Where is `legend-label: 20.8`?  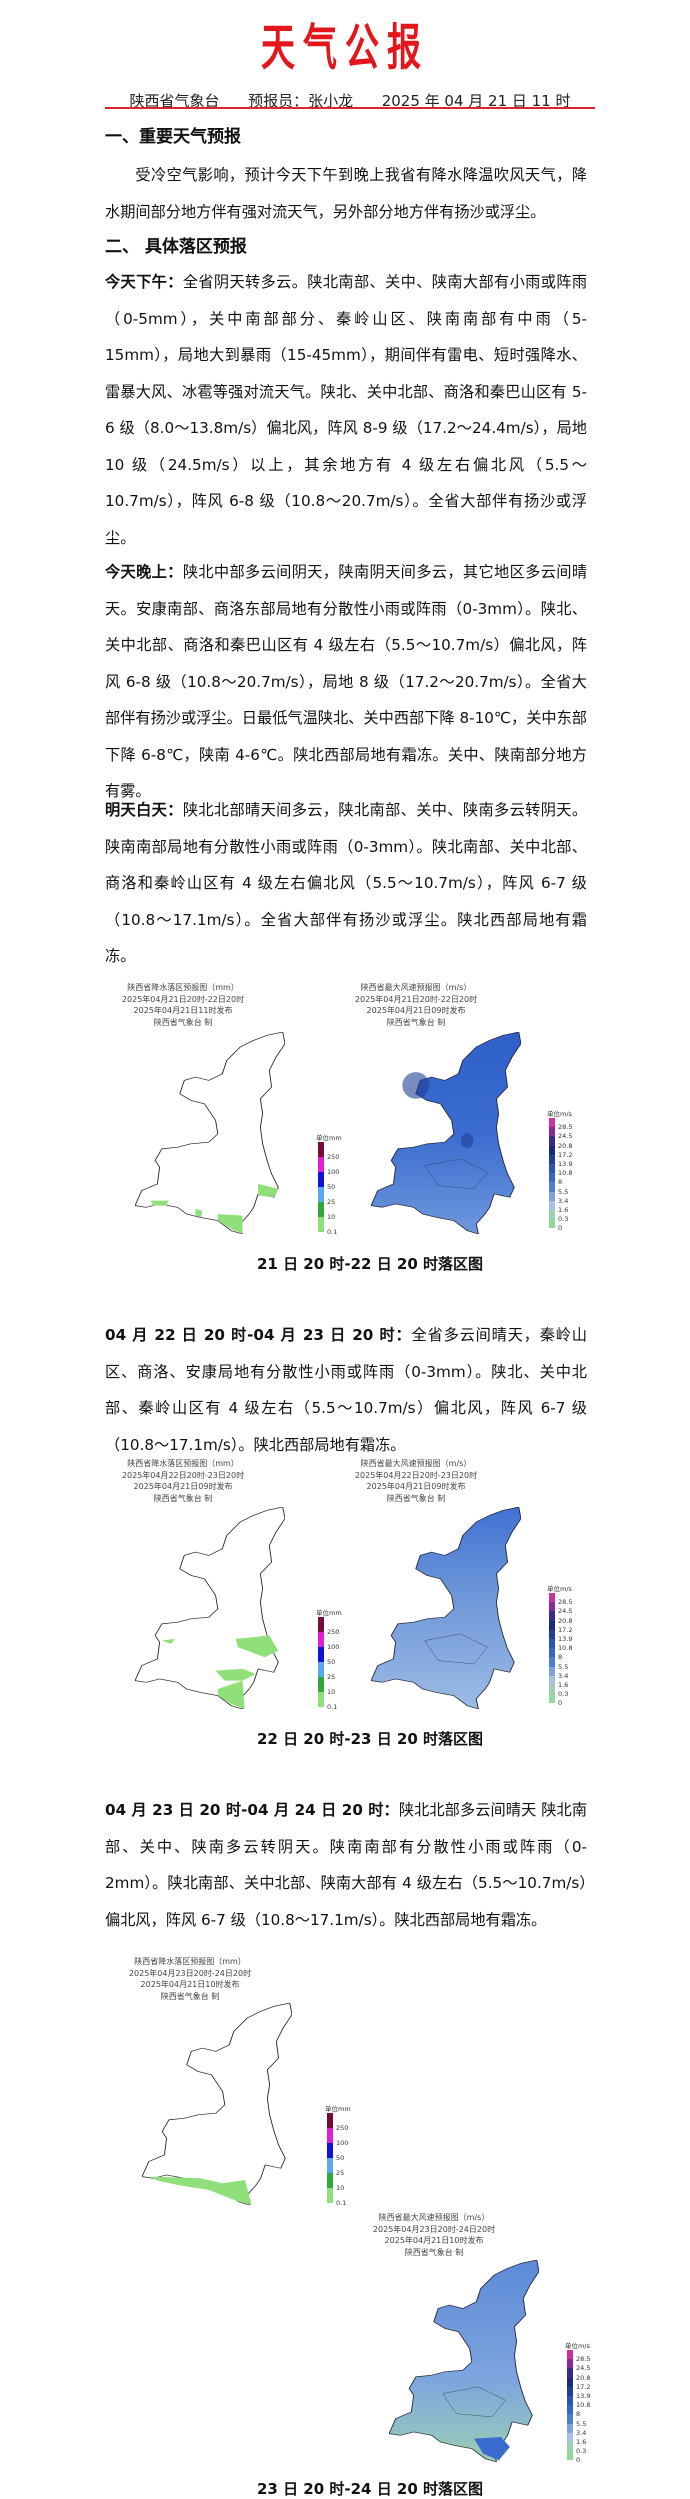
legend-label: 20.8 is located at coordinates (565, 1620).